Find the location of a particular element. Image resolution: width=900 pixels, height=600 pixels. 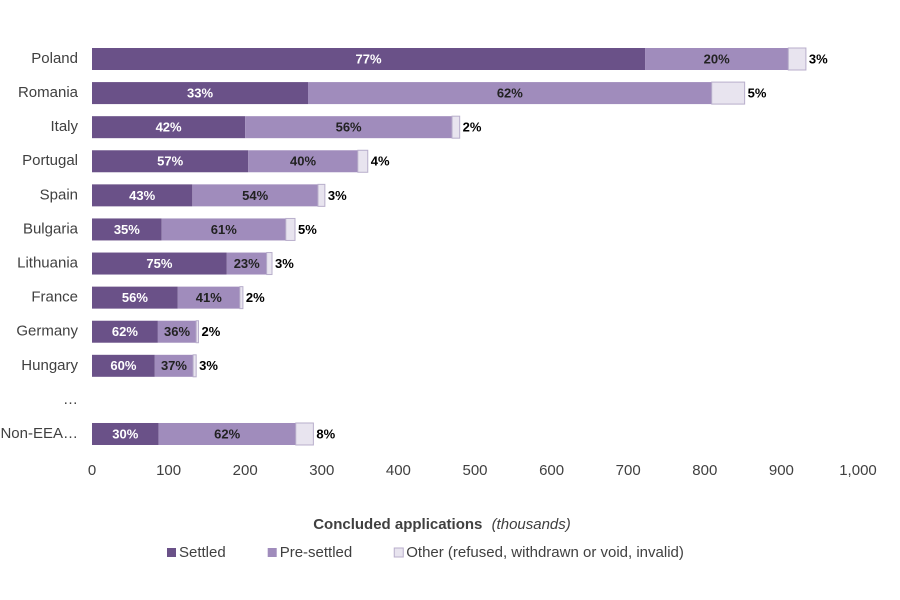

value-label: 37% is located at coordinates (174, 365).